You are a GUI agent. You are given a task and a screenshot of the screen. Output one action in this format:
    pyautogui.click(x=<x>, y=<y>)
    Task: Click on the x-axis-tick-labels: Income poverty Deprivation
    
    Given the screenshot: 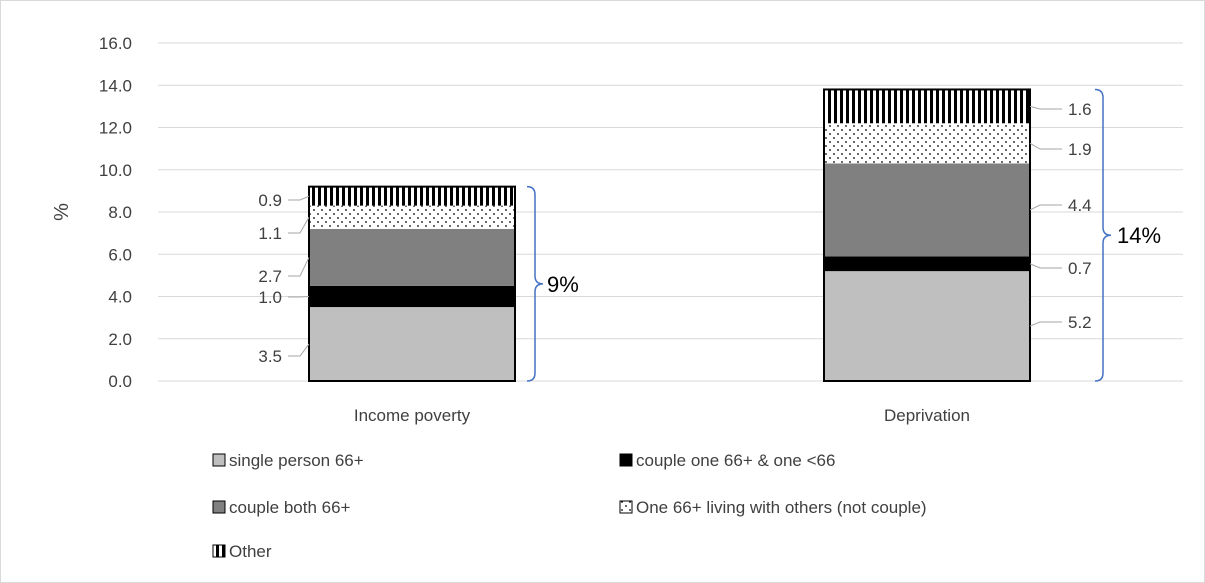 What is the action you would take?
    pyautogui.click(x=662, y=415)
    